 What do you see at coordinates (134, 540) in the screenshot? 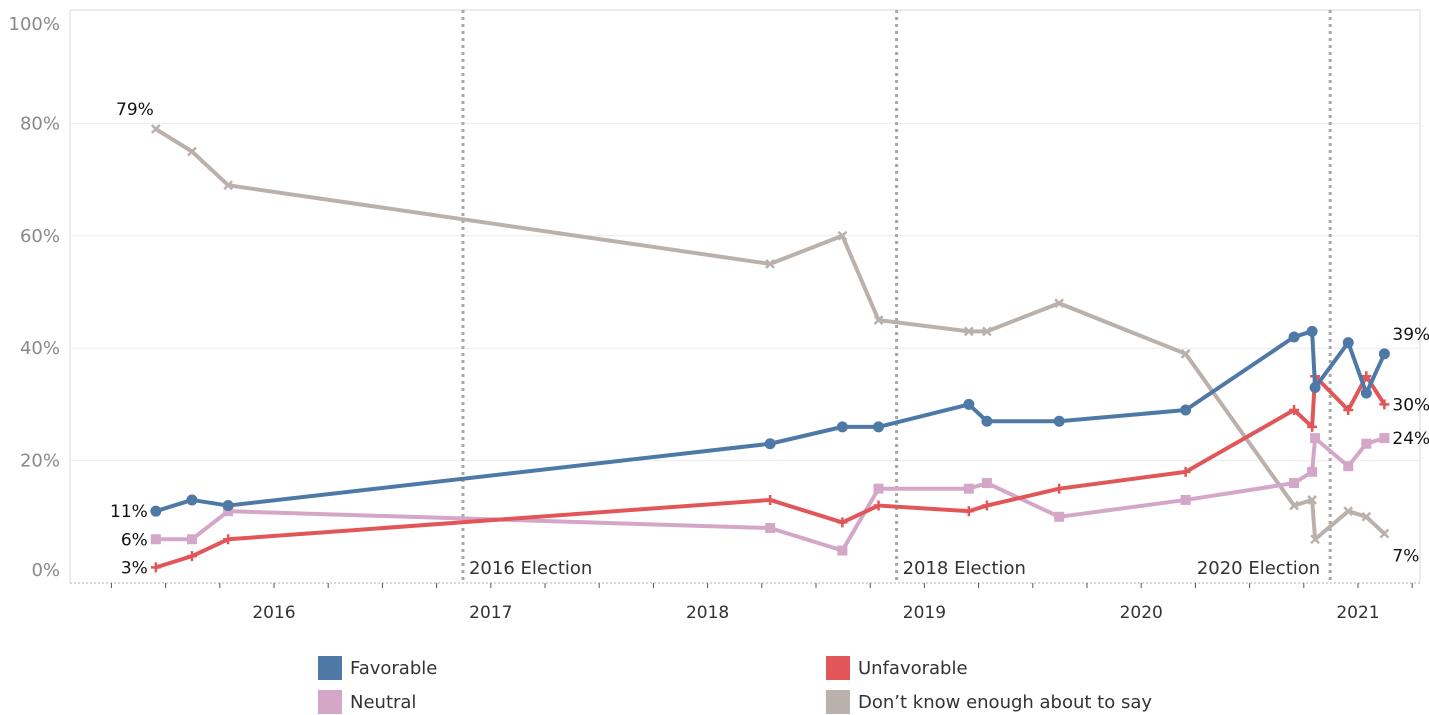
I see `start-value-label: 6%` at bounding box center [134, 540].